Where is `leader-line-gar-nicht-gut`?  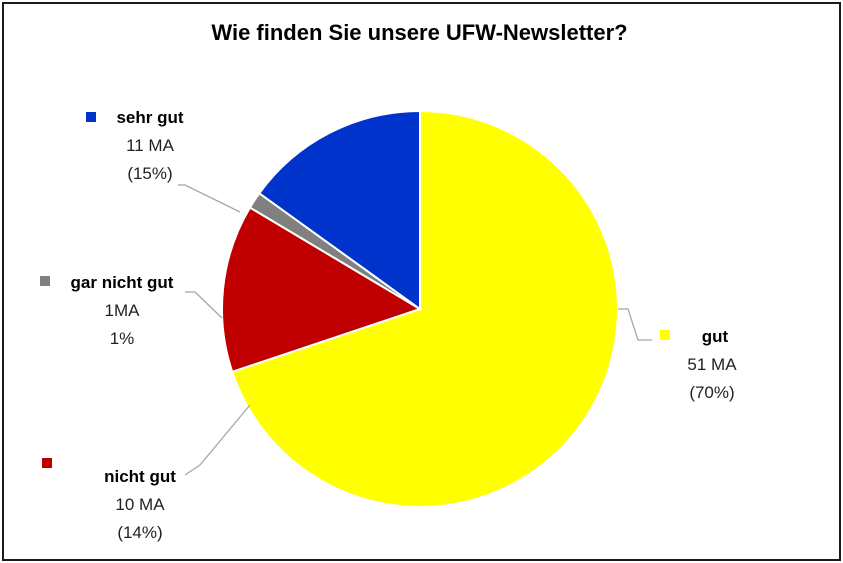
leader-line-gar-nicht-gut is located at coordinates (204, 305).